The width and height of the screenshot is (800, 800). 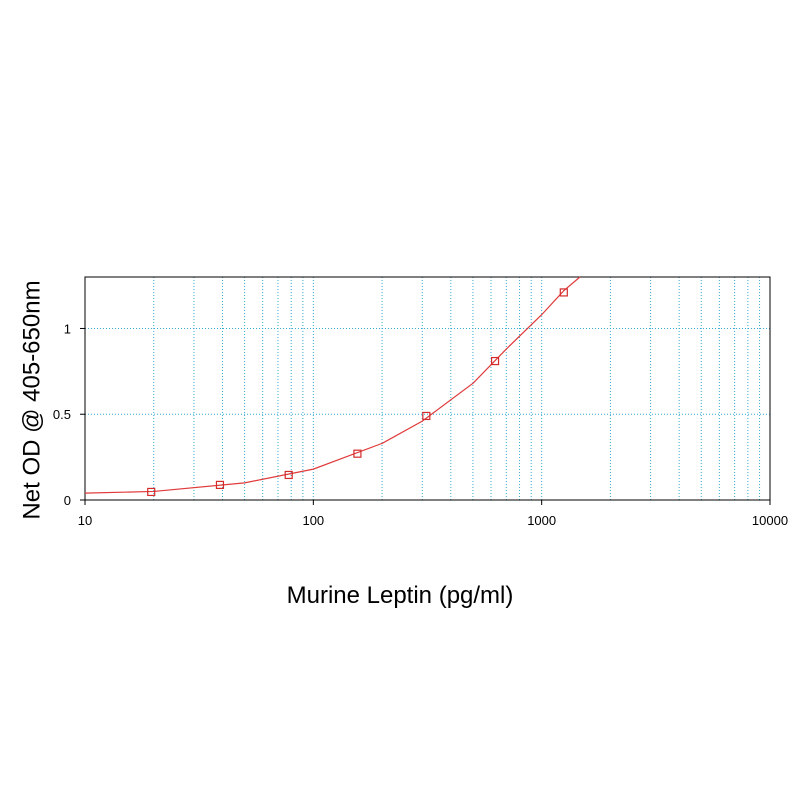 I want to click on x-tick-label: 10, so click(x=85, y=520).